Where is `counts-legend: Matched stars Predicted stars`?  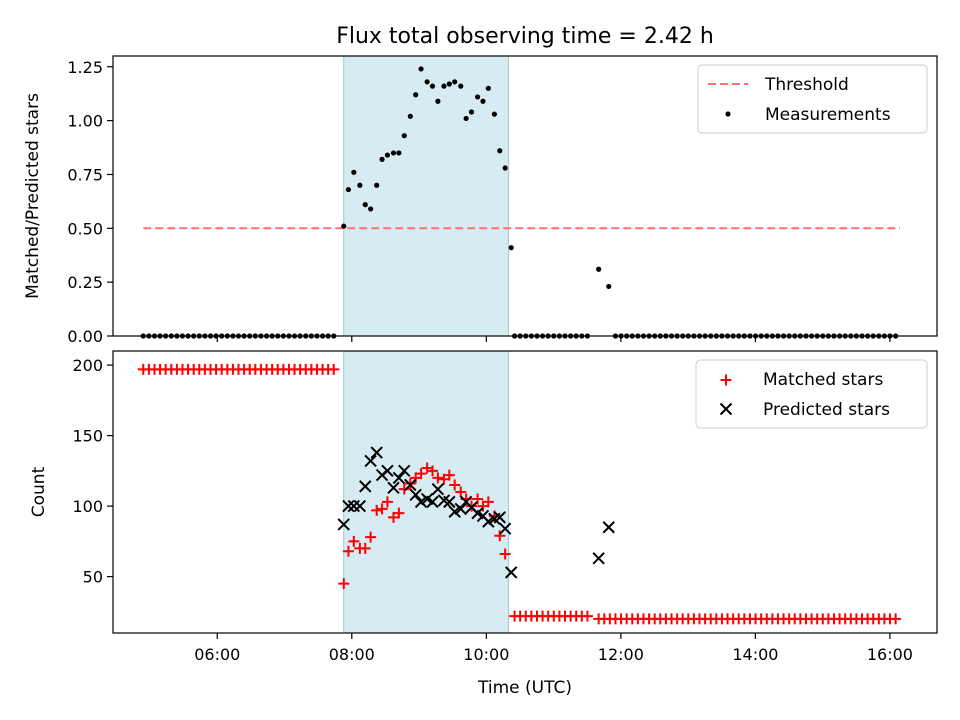
counts-legend: Matched stars Predicted stars is located at coordinates (811, 394).